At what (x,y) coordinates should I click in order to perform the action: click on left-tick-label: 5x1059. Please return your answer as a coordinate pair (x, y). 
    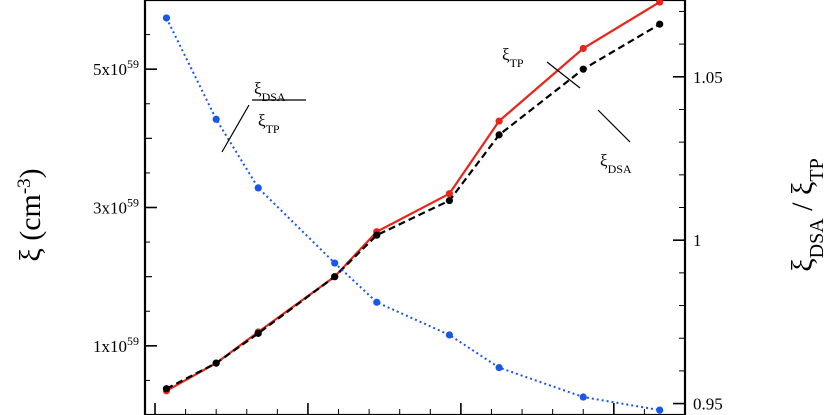
    Looking at the image, I should click on (116, 68).